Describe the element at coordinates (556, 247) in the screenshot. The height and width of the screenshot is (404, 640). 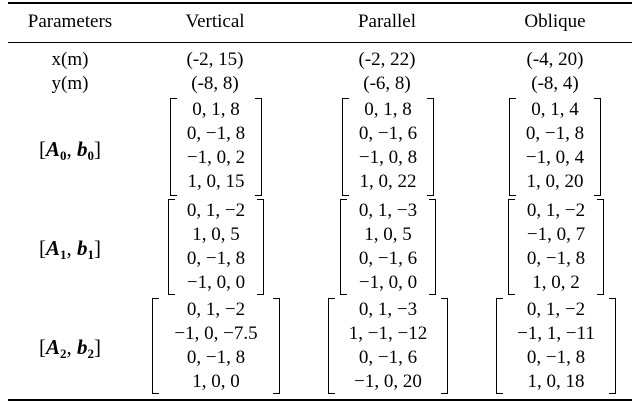
I see `matrix-A1-oblique: 0, 1, −2 −1, 0, 7 0, −1, 8 1, 0, 2` at that location.